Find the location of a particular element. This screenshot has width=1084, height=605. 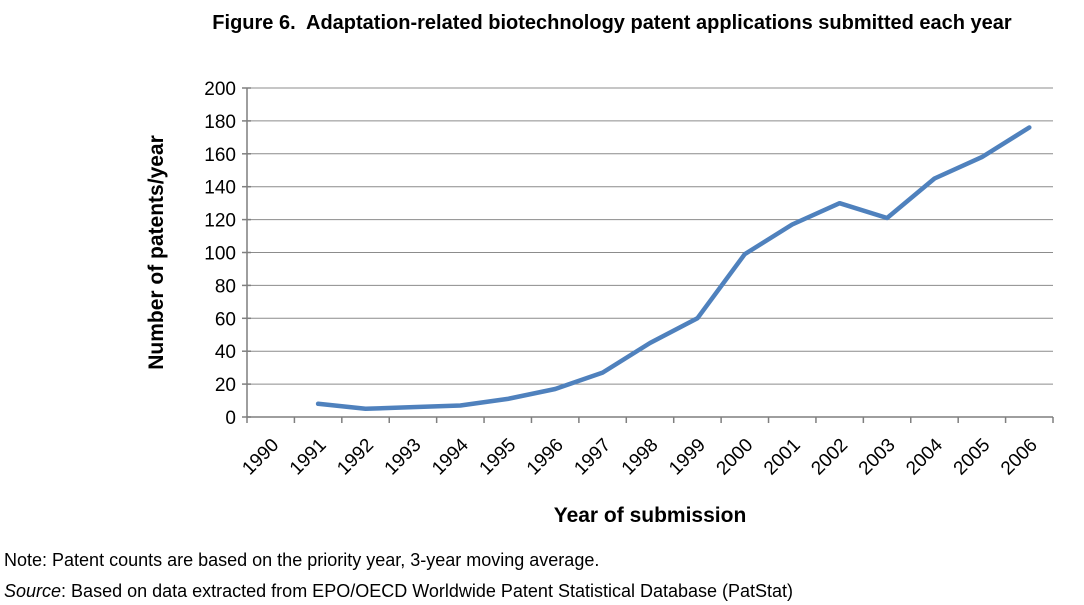

y-axis-tick-label: 60 is located at coordinates (225, 319).